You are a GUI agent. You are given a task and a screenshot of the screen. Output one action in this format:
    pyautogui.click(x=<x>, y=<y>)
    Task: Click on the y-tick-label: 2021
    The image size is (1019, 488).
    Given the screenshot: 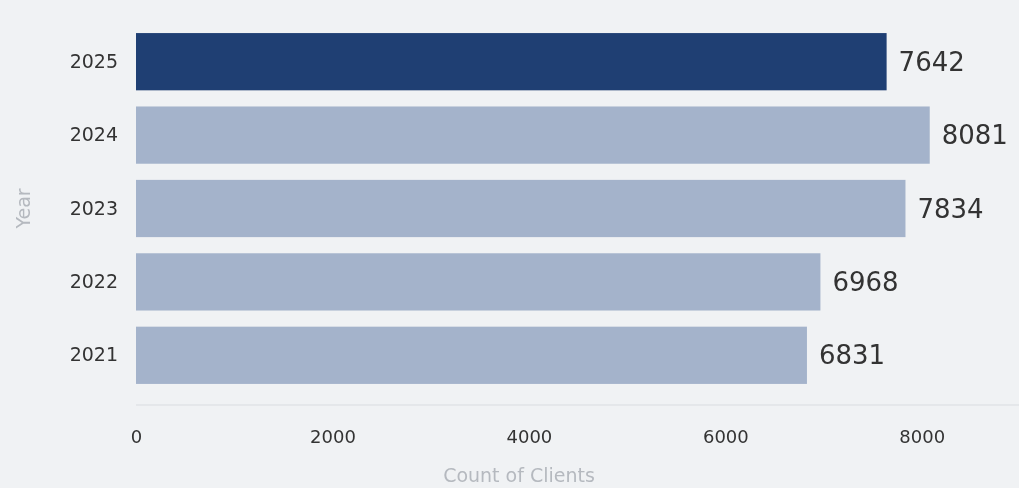 What is the action you would take?
    pyautogui.click(x=93, y=354)
    